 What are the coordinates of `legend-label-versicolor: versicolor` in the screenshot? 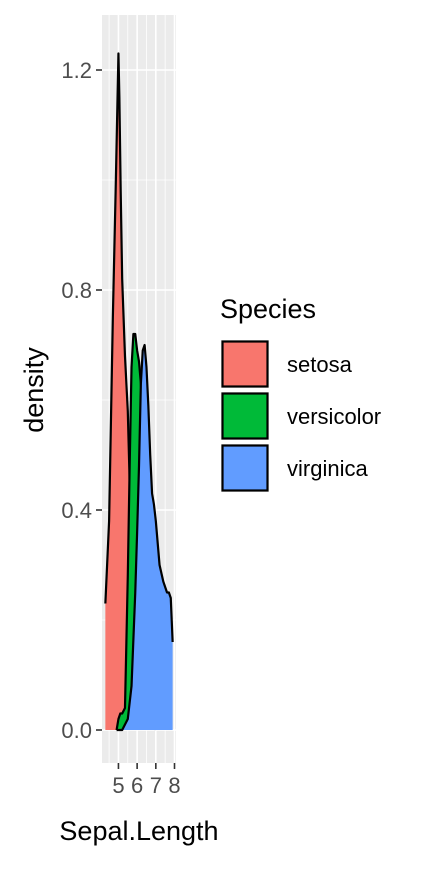 It's located at (334, 416).